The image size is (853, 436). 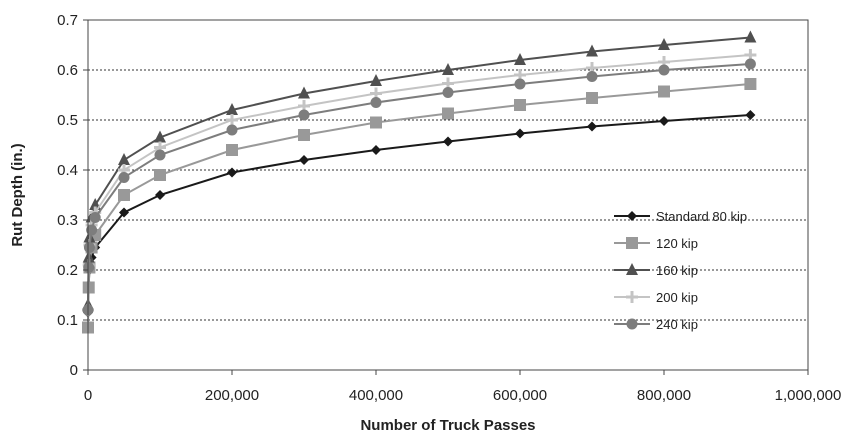 I want to click on legend-label: 200 kip, so click(x=677, y=297).